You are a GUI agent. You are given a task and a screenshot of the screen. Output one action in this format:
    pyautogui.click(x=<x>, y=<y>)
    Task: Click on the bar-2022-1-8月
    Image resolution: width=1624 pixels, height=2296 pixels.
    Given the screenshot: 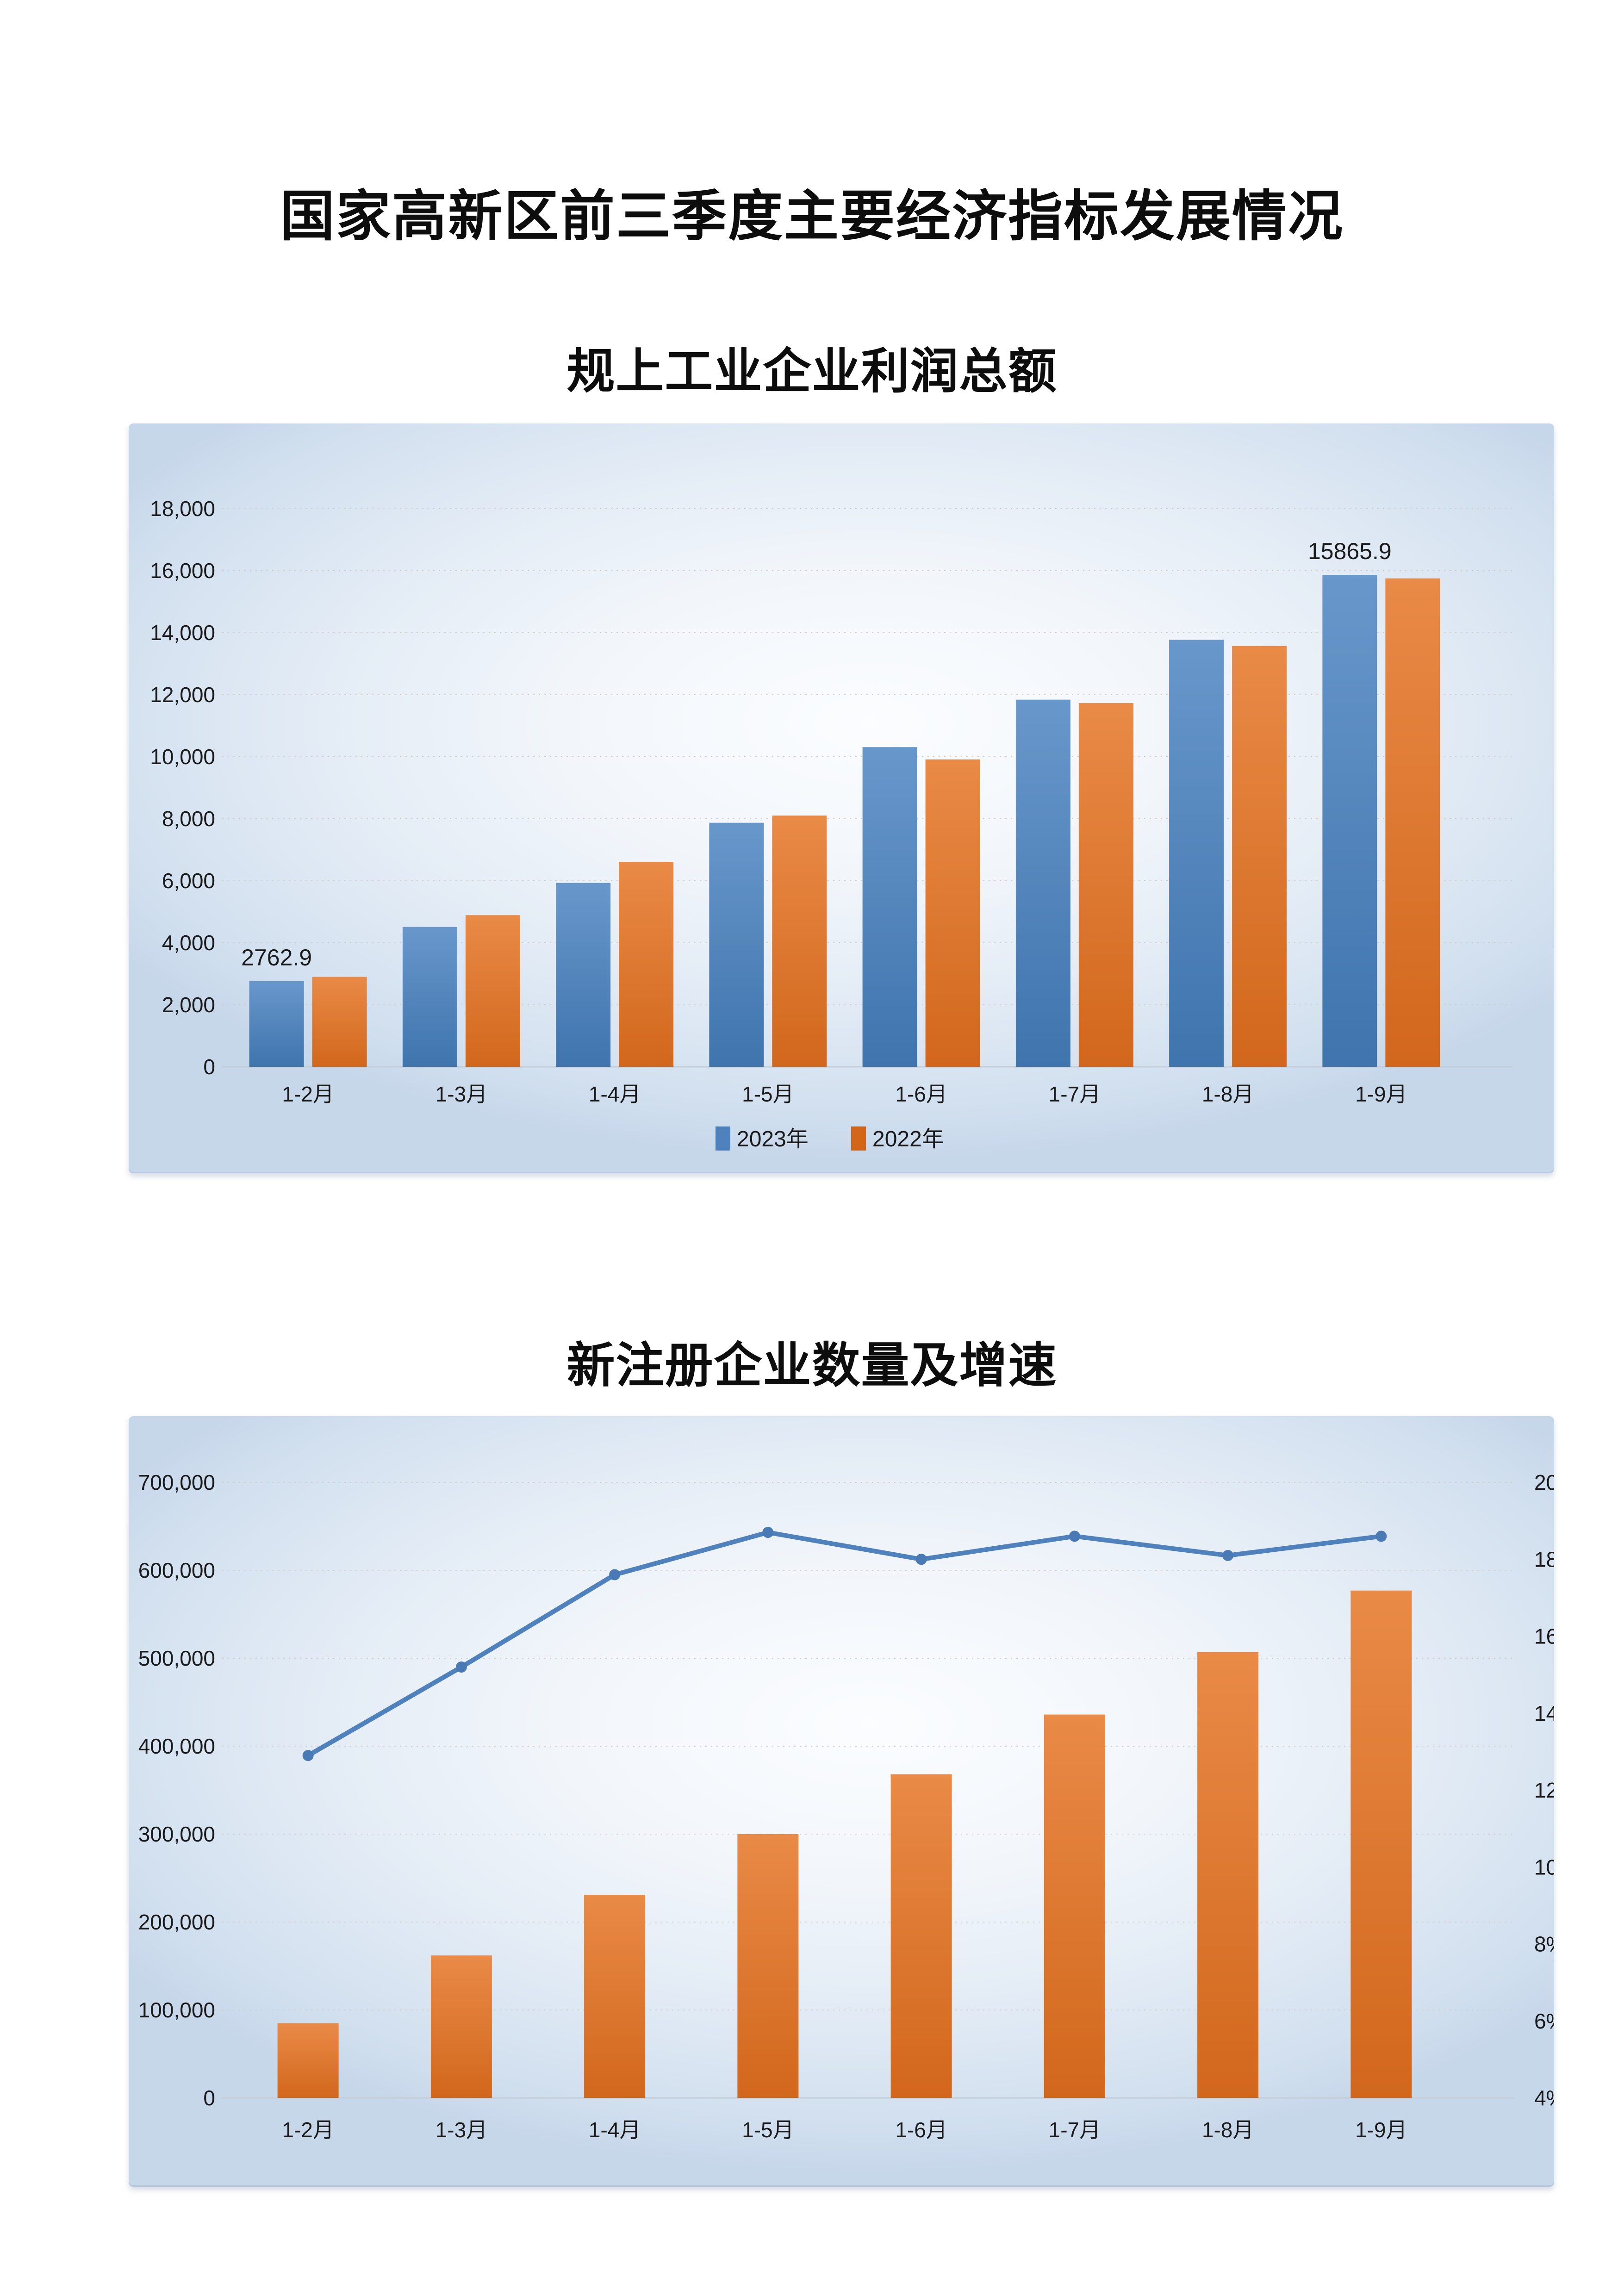 What is the action you would take?
    pyautogui.click(x=1259, y=856)
    